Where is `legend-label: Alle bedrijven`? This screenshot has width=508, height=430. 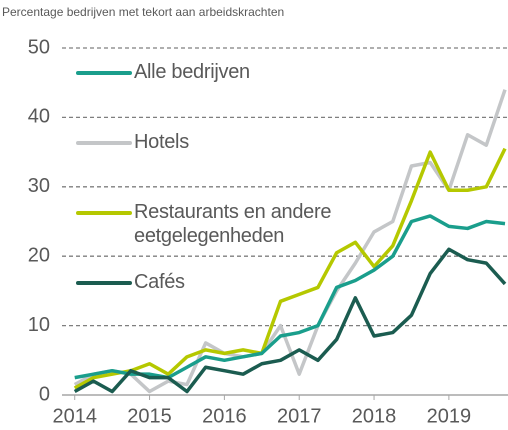 legend-label: Alle bedrijven is located at coordinates (192, 72).